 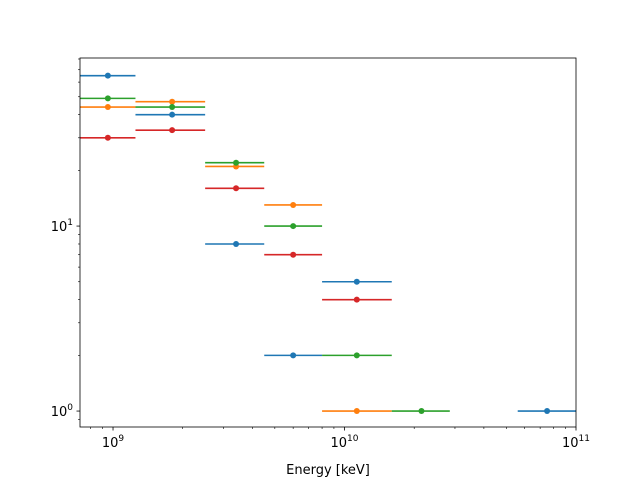 What do you see at coordinates (113, 442) in the screenshot?
I see `x-tick-label: 109` at bounding box center [113, 442].